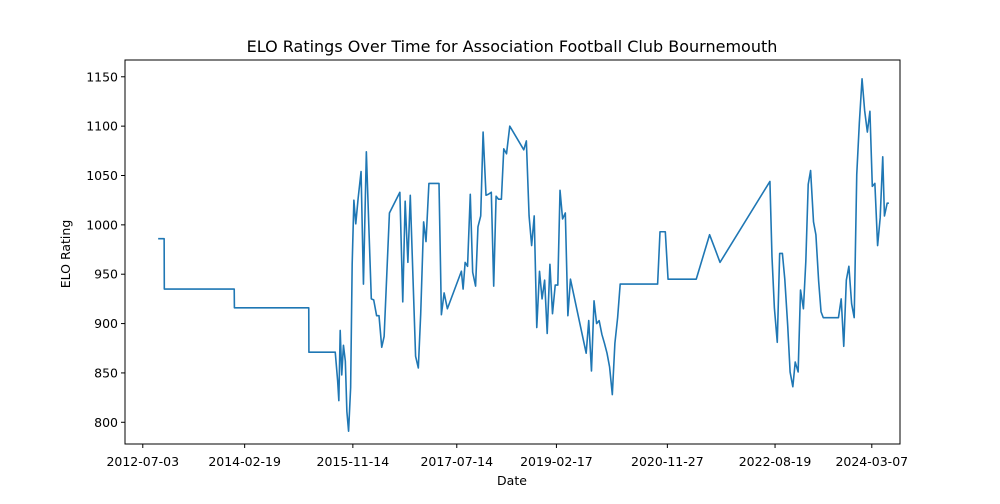  What do you see at coordinates (102, 126) in the screenshot?
I see `y-tick-label-1100: 1100` at bounding box center [102, 126].